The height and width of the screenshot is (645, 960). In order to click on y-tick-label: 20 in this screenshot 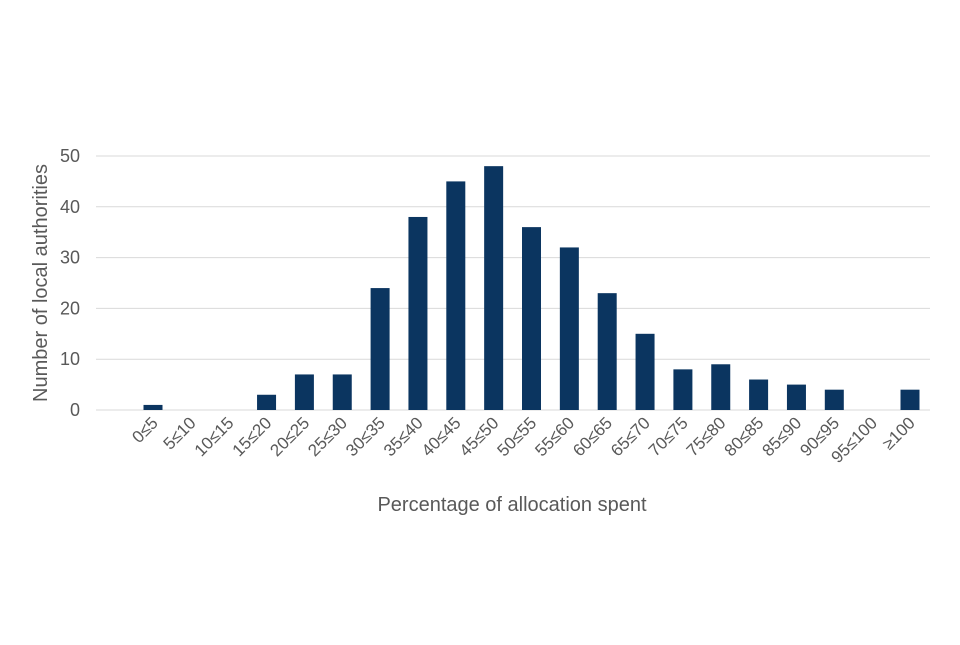, I will do `click(70, 308)`.